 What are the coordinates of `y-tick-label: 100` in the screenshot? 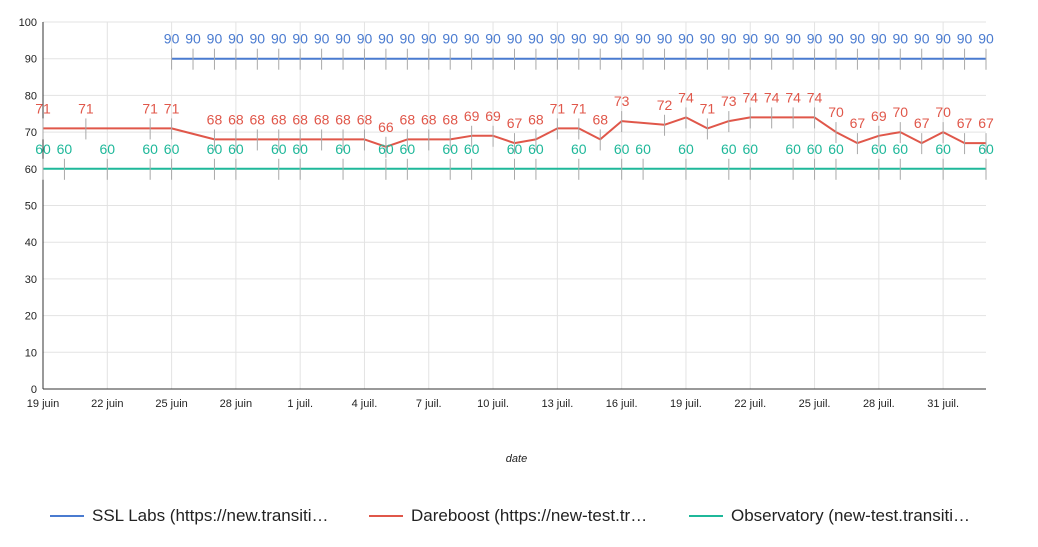 It's located at (28, 23).